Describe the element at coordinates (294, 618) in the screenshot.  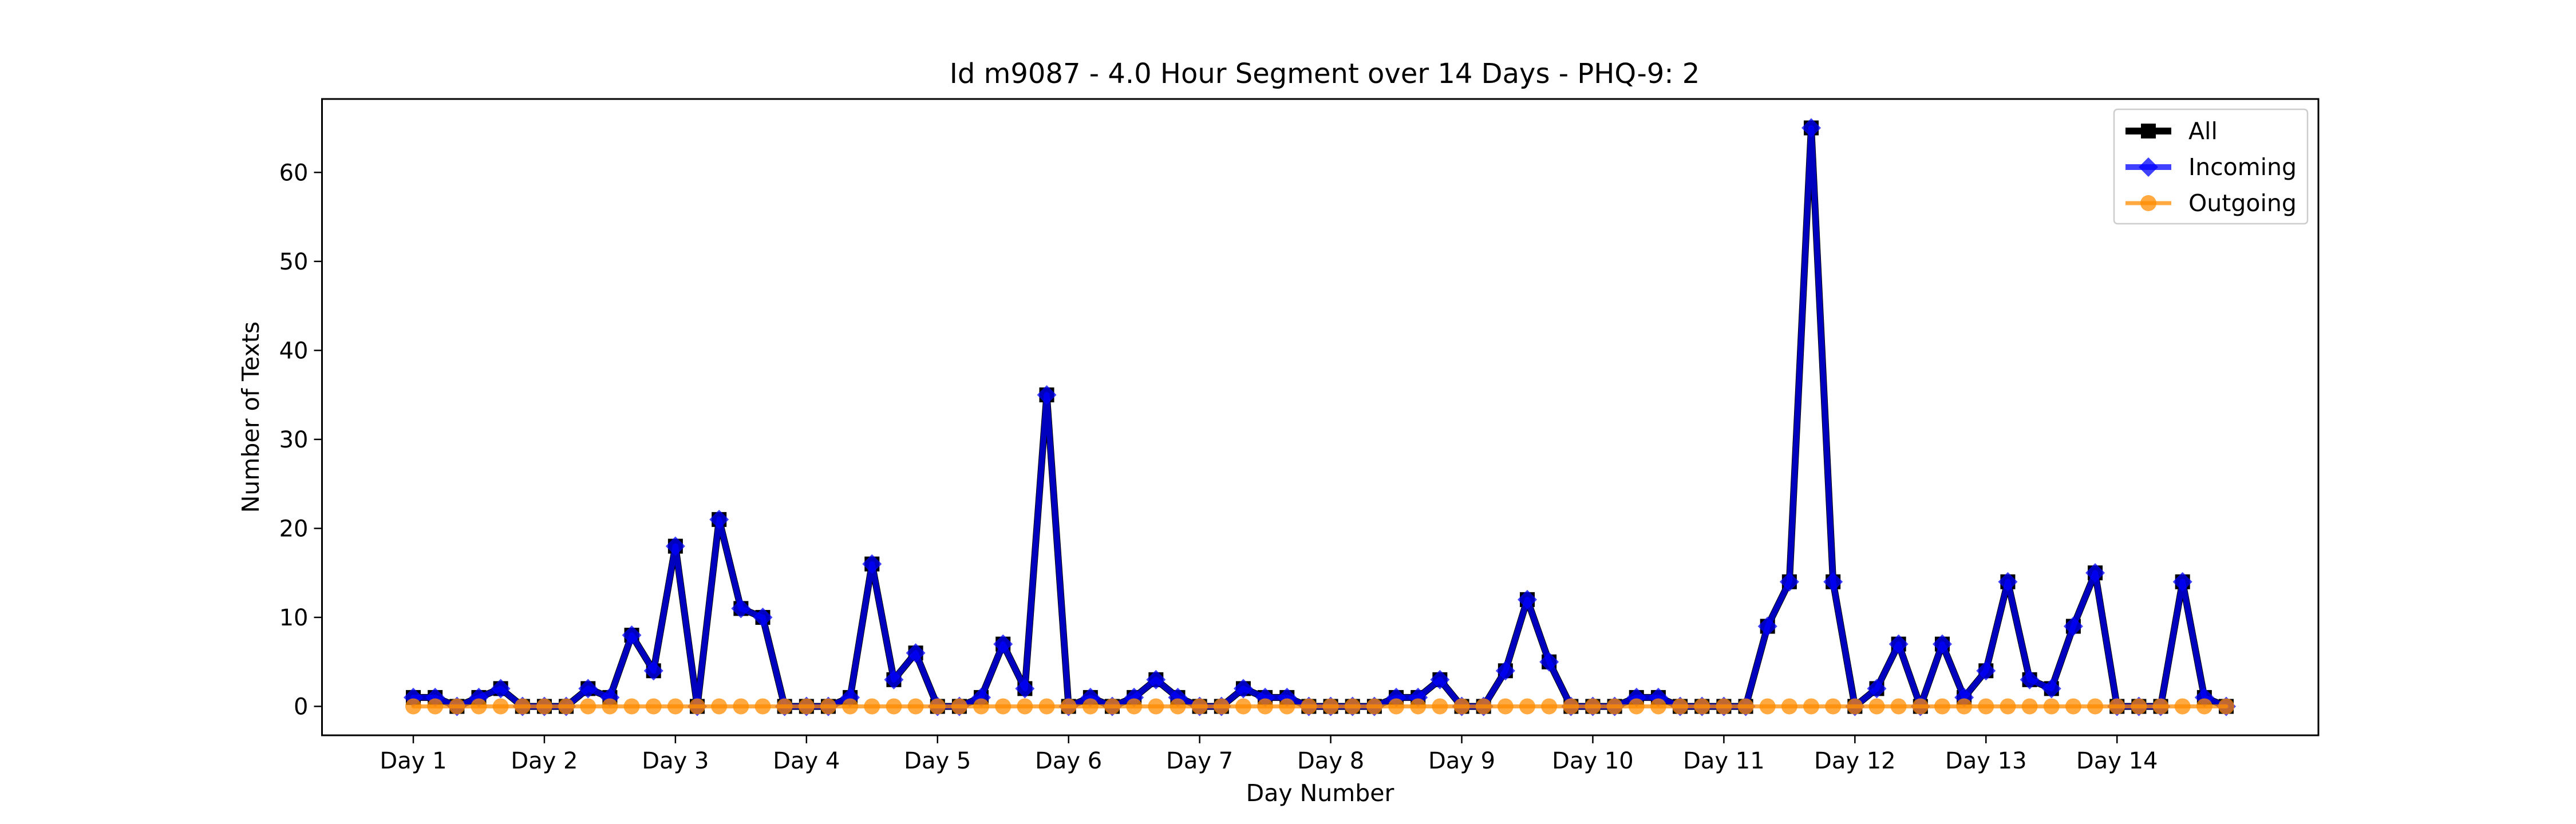
I see `y-tick-label: 10` at that location.